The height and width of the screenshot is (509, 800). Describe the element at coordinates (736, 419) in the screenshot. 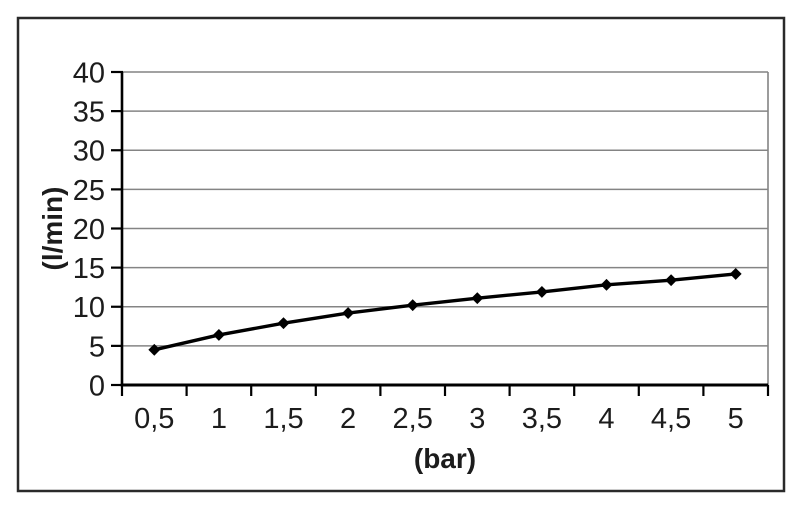

I see `x-tick-label: 5` at that location.